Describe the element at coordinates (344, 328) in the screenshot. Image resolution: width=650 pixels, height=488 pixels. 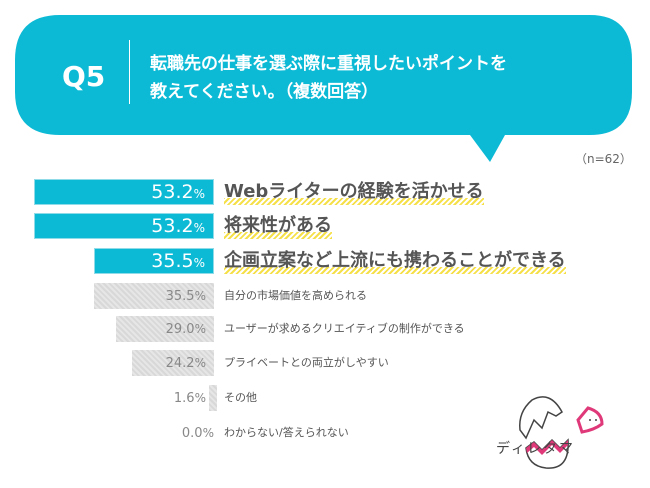
I see `category-label: ユーザーが求めるクリエイティブの制作ができる` at that location.